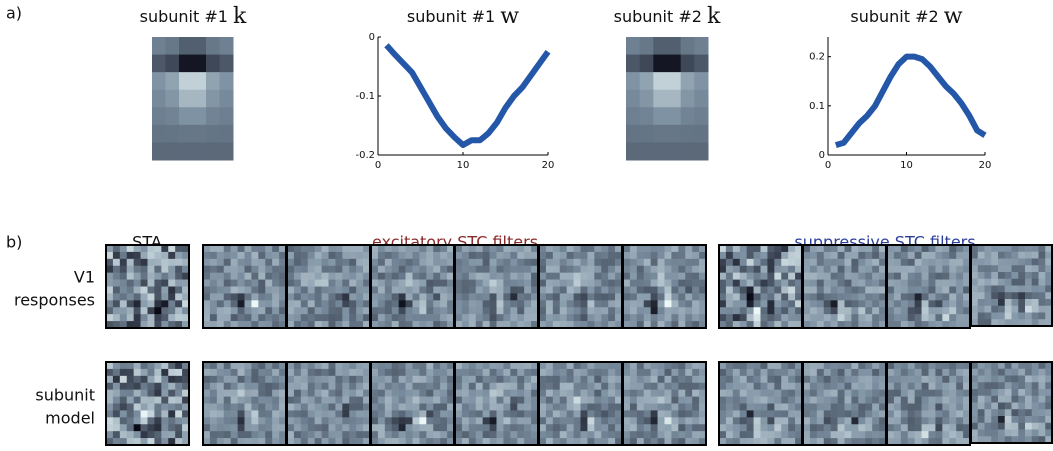  What do you see at coordinates (1011, 285) in the screenshot?
I see `image-frame` at bounding box center [1011, 285].